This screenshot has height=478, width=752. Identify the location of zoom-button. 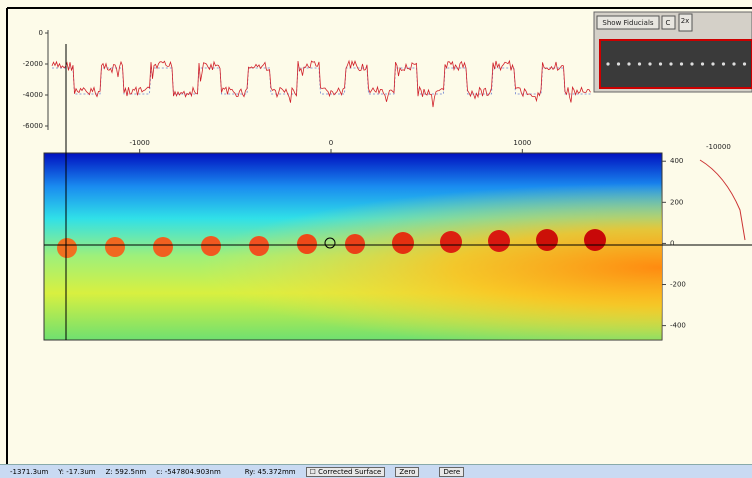
(685, 22).